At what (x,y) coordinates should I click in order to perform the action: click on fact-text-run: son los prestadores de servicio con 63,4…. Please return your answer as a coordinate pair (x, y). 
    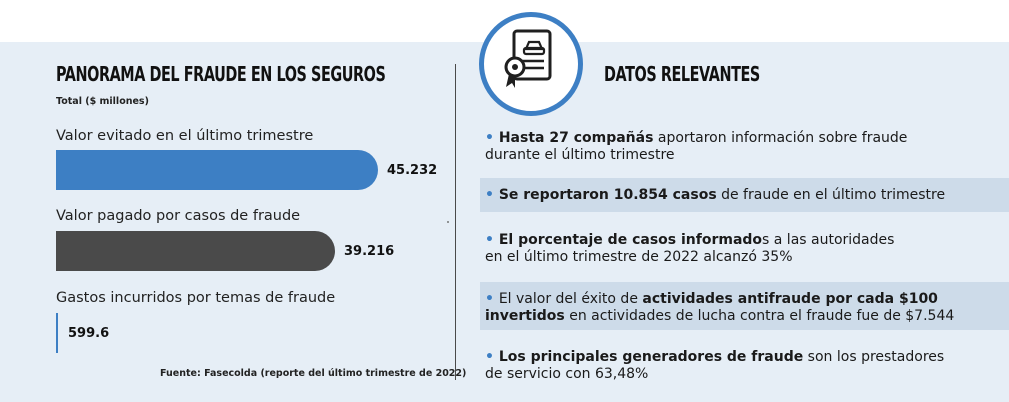
    Looking at the image, I should click on (715, 365).